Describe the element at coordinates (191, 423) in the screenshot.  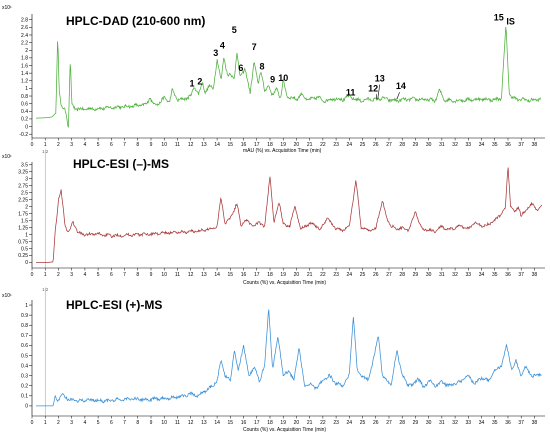
I see `esi-positive-x-tick-label: 12` at that location.